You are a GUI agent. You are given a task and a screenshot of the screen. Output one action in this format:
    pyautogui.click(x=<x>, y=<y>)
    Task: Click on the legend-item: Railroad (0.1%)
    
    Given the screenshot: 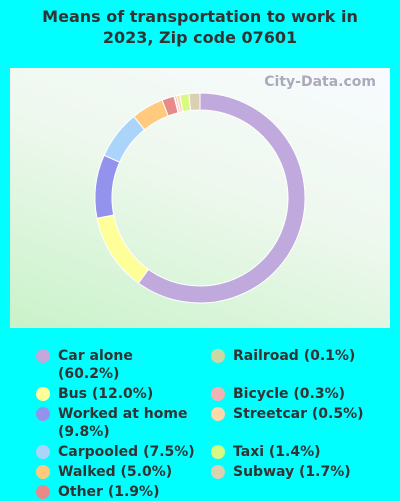 What is the action you would take?
    pyautogui.click(x=296, y=365)
    